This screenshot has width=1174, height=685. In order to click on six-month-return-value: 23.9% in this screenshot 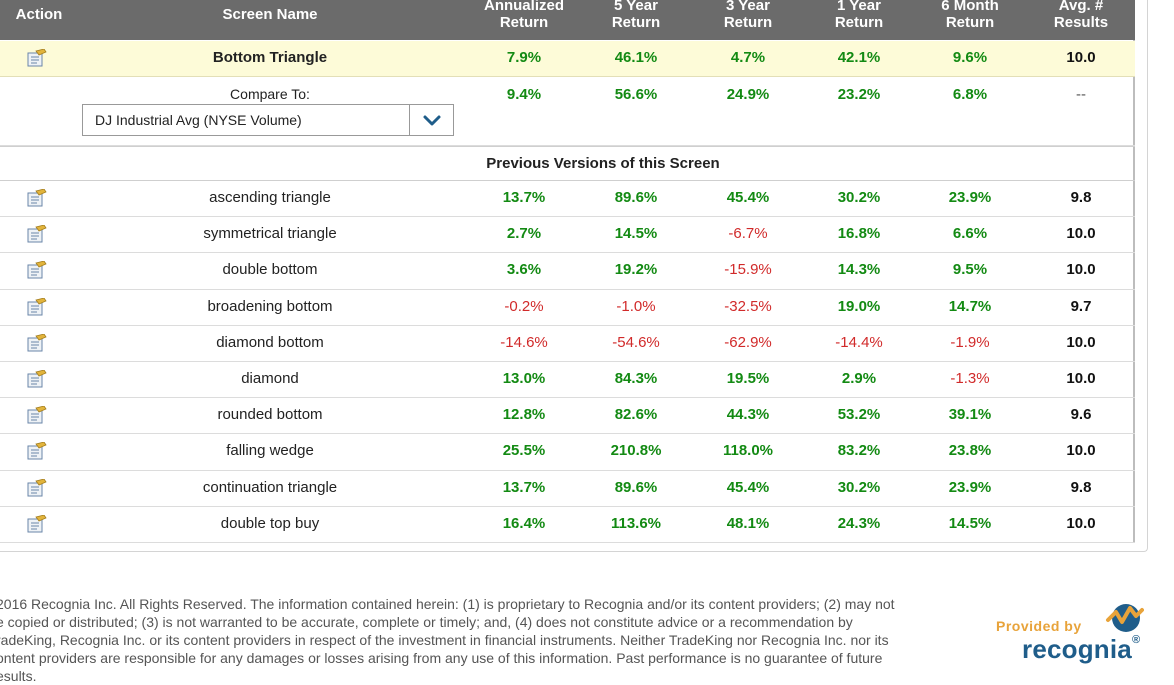, I will do `click(970, 197)`.